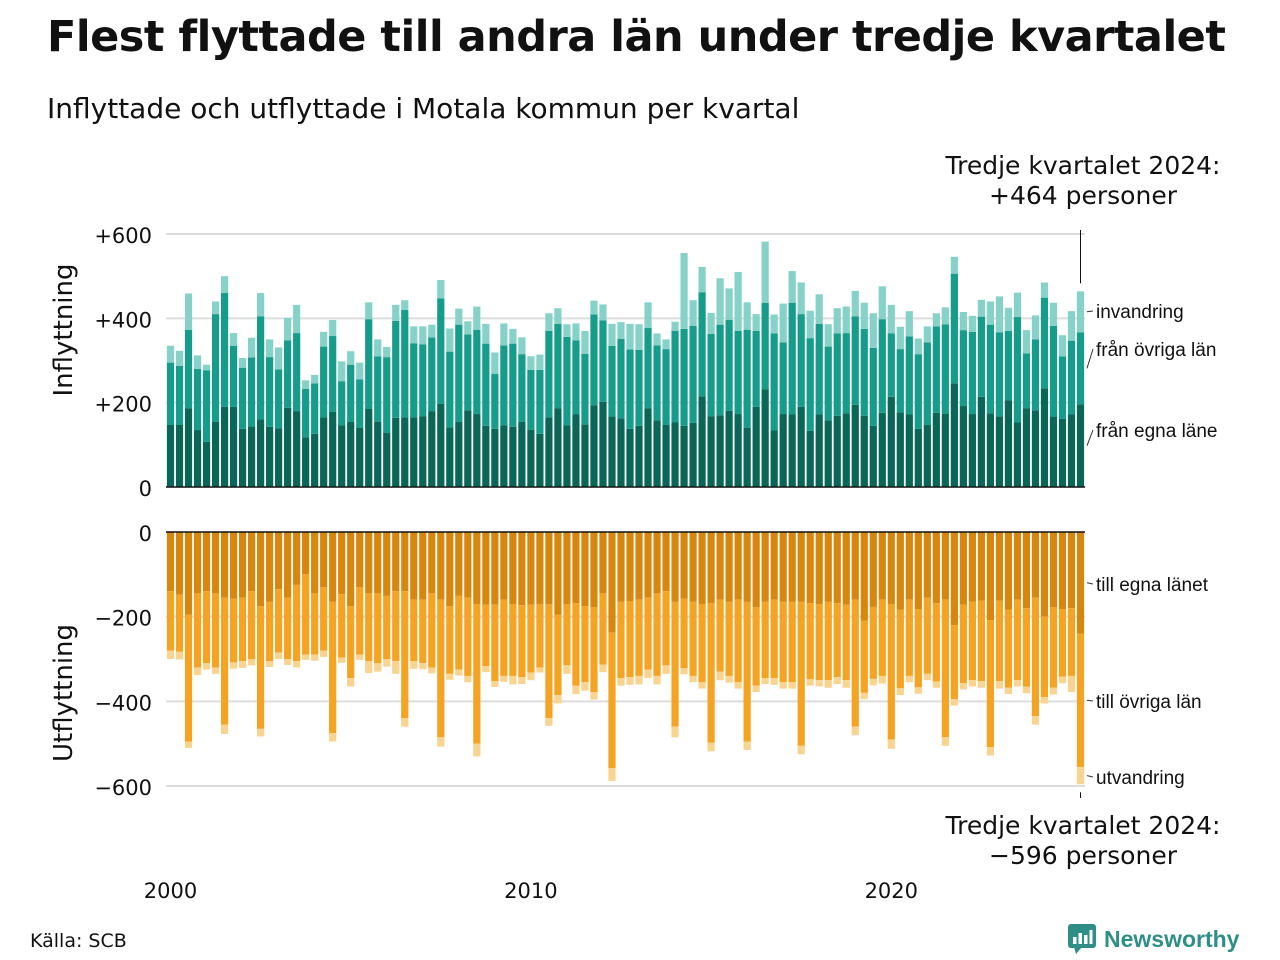 Image resolution: width=1280 pixels, height=960 pixels. What do you see at coordinates (64, 330) in the screenshot?
I see `inflow-axis-title: Inflyttning` at bounding box center [64, 330].